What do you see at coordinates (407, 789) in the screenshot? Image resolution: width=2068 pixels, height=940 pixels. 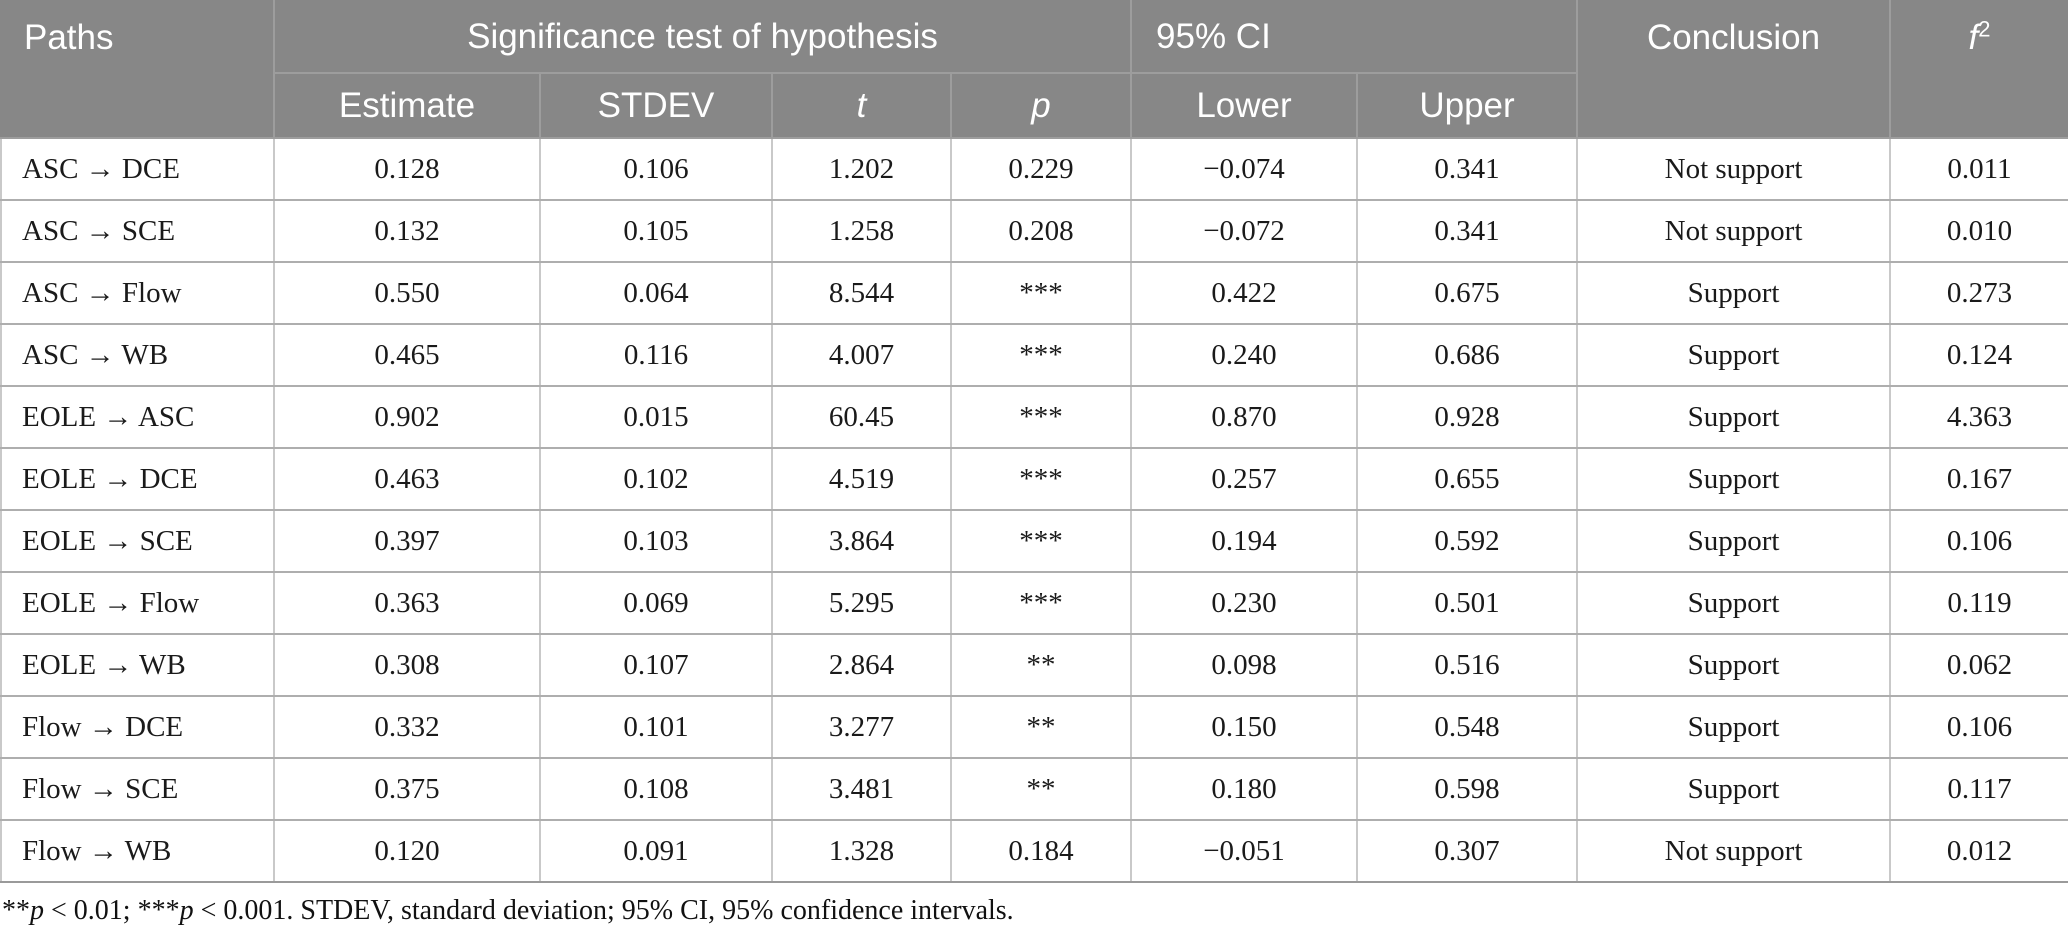 I see `cell-estimate: 0.375` at bounding box center [407, 789].